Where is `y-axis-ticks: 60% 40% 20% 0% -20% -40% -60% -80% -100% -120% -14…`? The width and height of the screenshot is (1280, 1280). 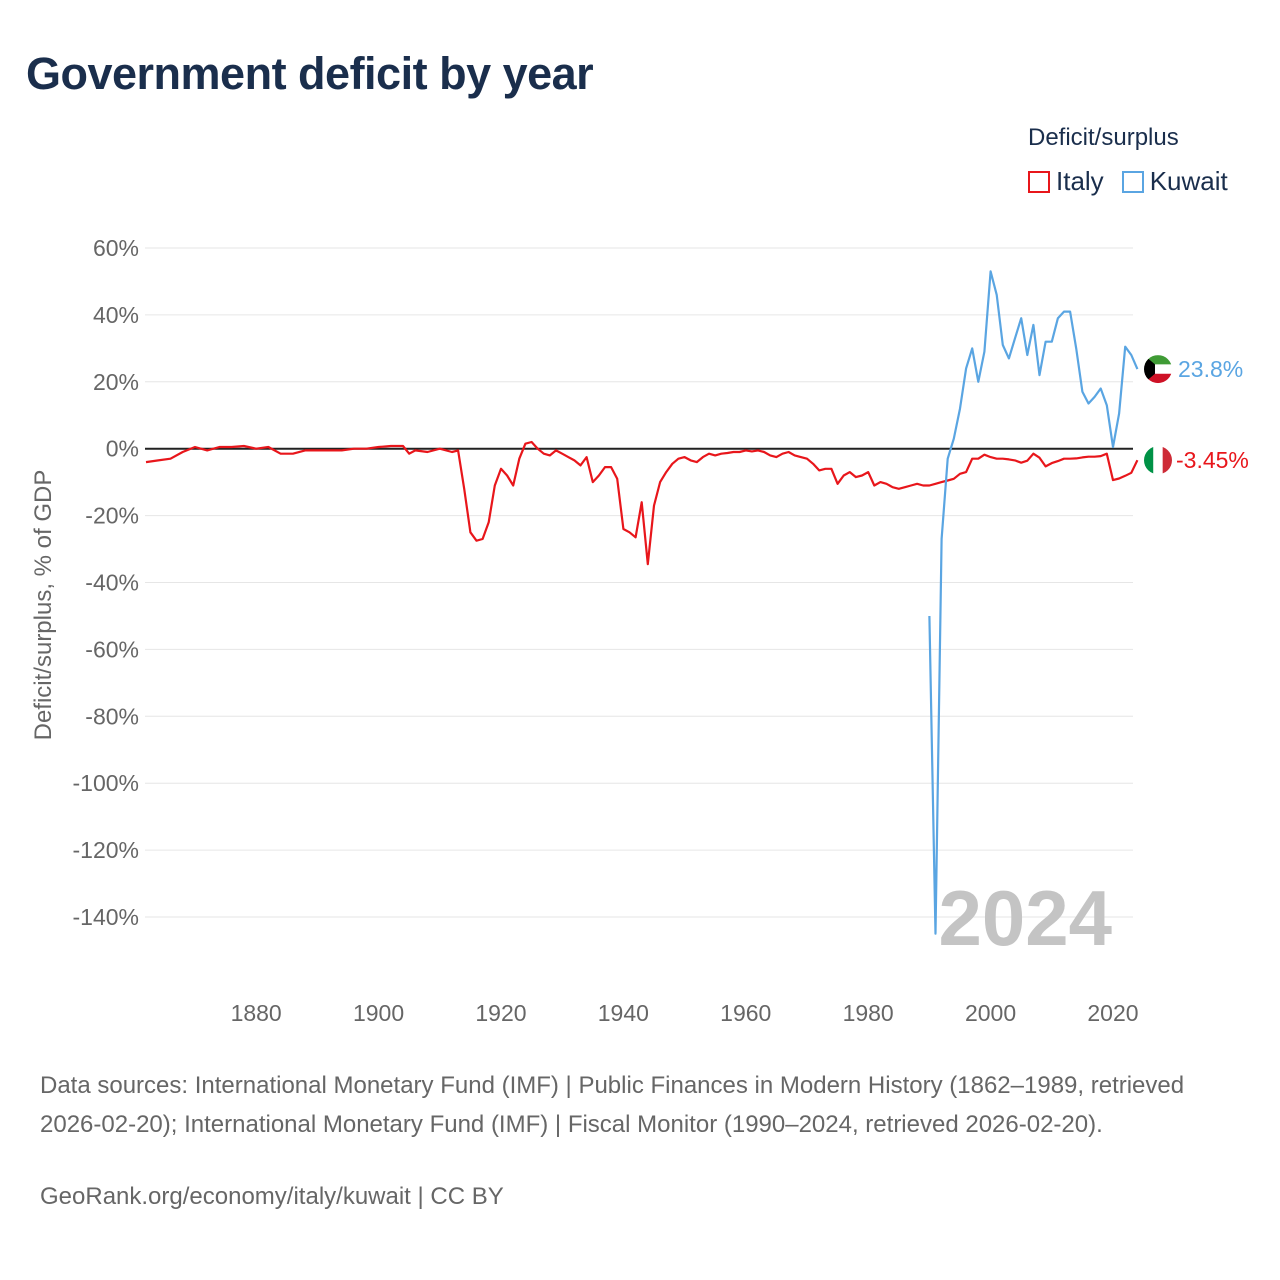
y-axis-ticks: 60% 40% 20% 0% -20% -40% -60% -80% -100% -120% -14… is located at coordinates (106, 582).